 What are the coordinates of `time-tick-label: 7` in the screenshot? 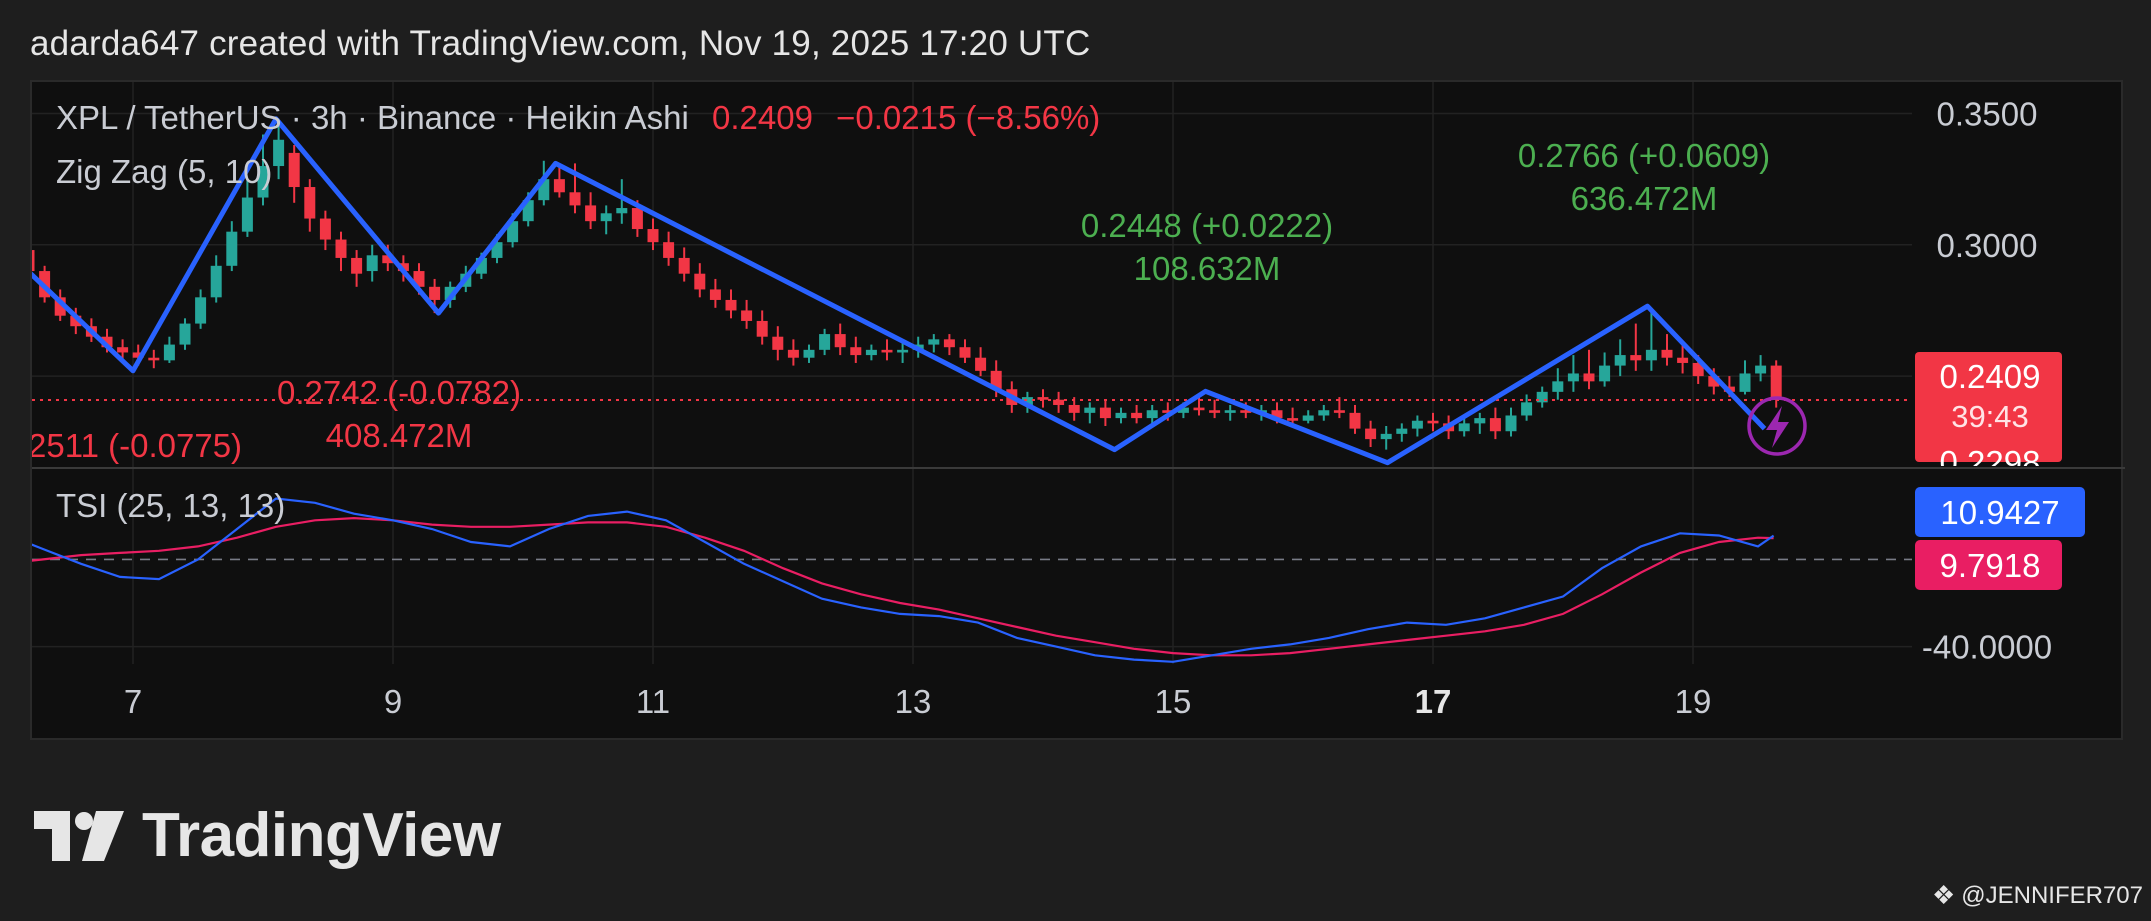 It's located at (133, 701).